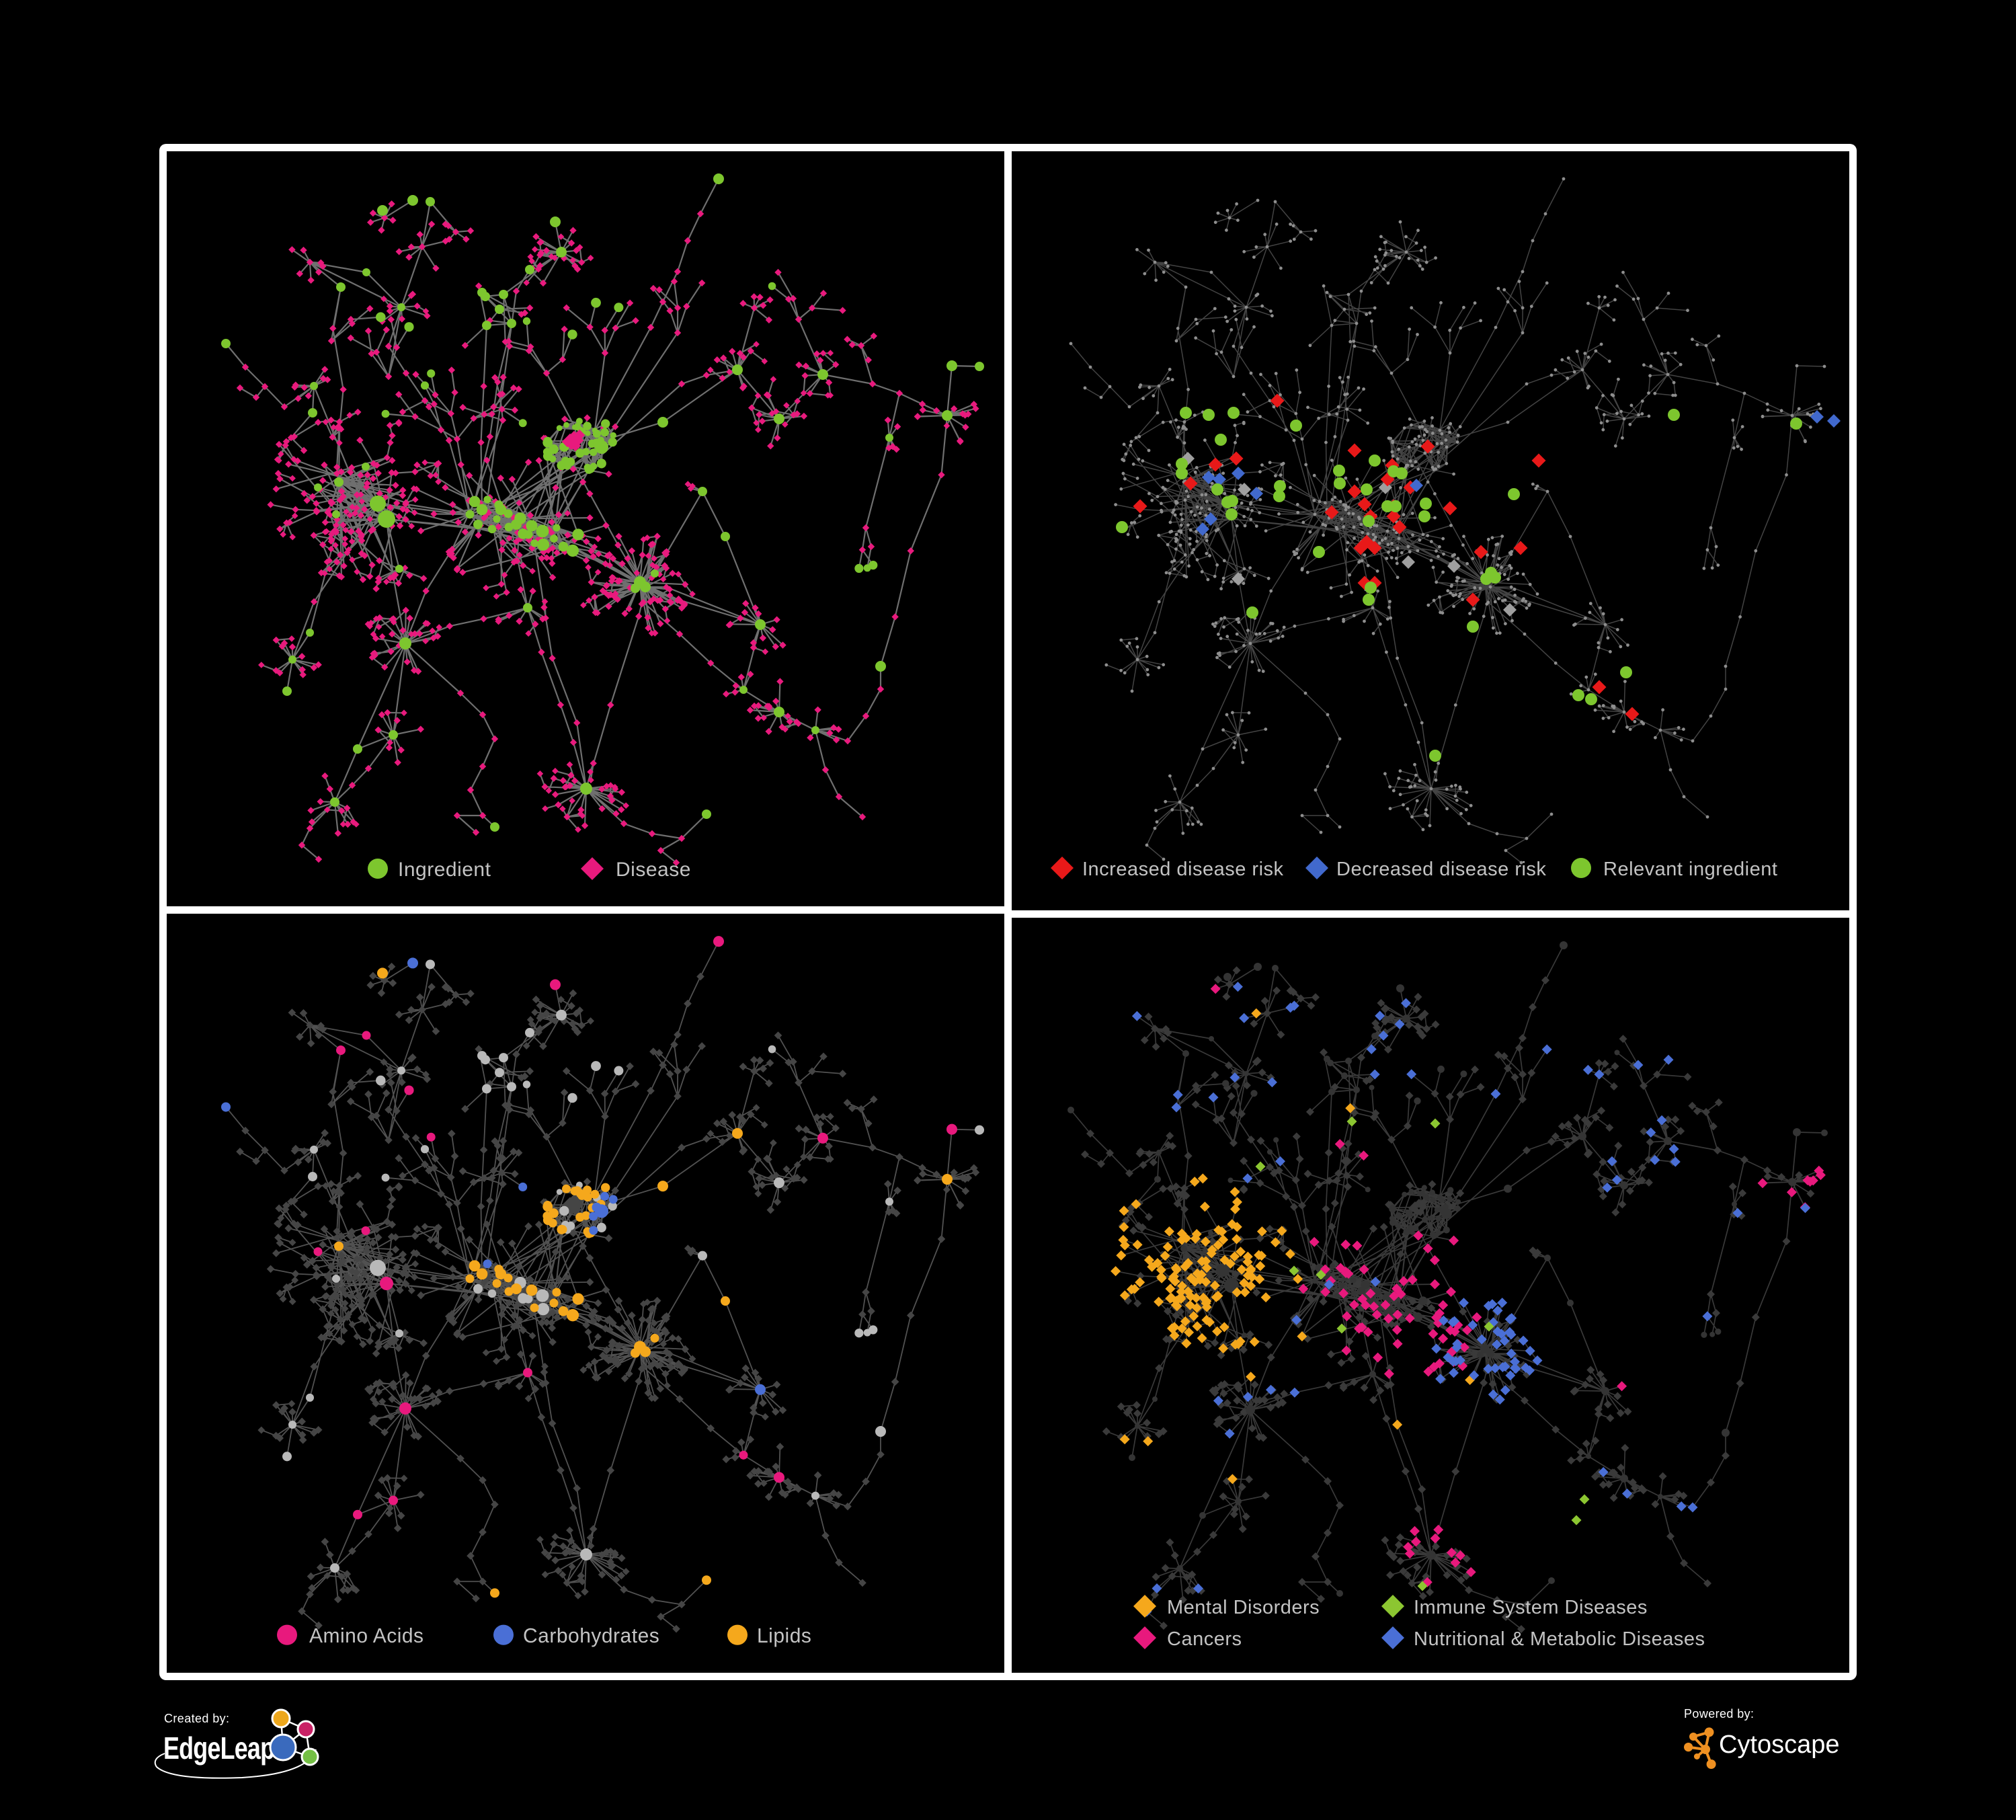 This screenshot has width=2016, height=1820. What do you see at coordinates (1559, 1639) in the screenshot?
I see `svg-text:Nutritional & Metabolic Diseas: Nutritional & Metabolic Diseases` at bounding box center [1559, 1639].